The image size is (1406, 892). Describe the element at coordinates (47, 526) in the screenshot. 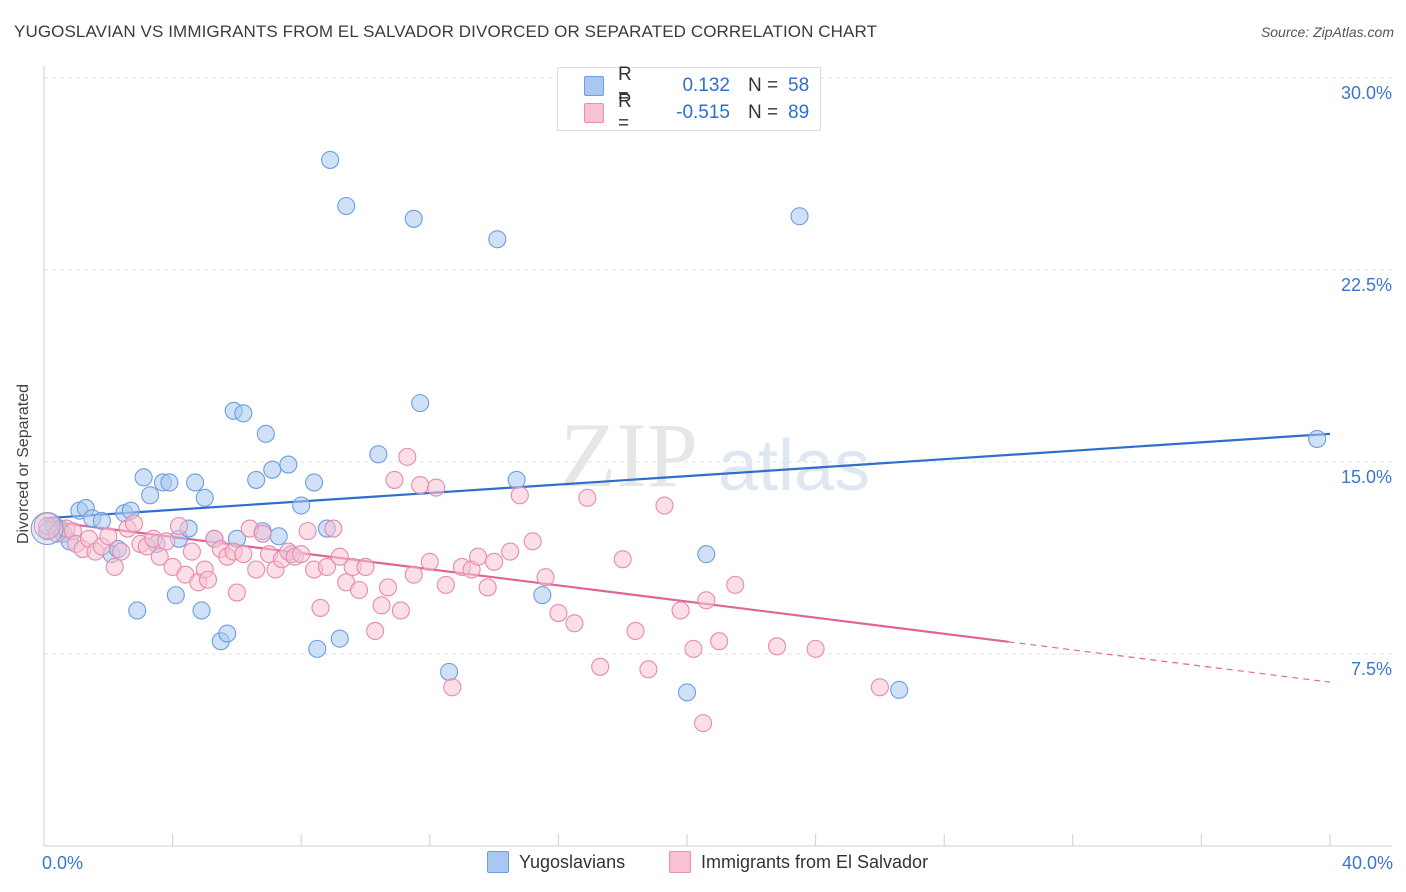

I see `point-cluster-el-salvador` at that location.